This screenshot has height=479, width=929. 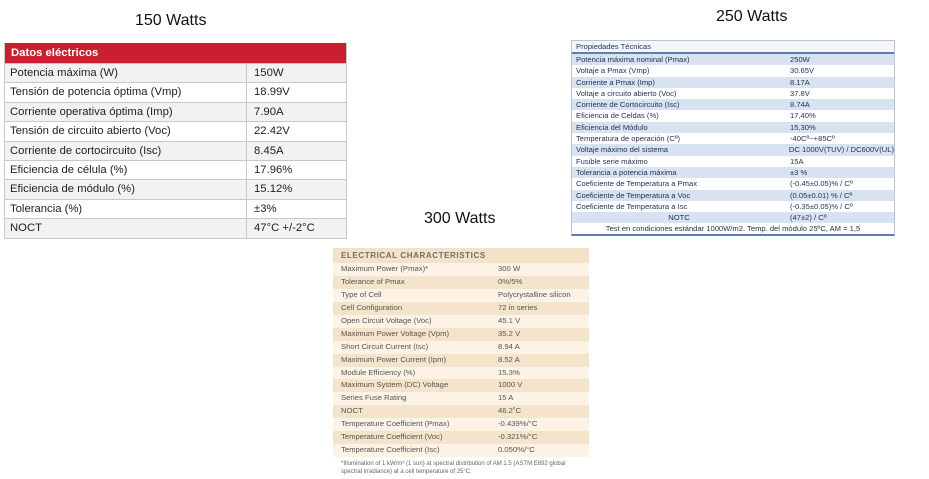 What do you see at coordinates (803, 127) in the screenshot?
I see `param-value: 15,30%` at bounding box center [803, 127].